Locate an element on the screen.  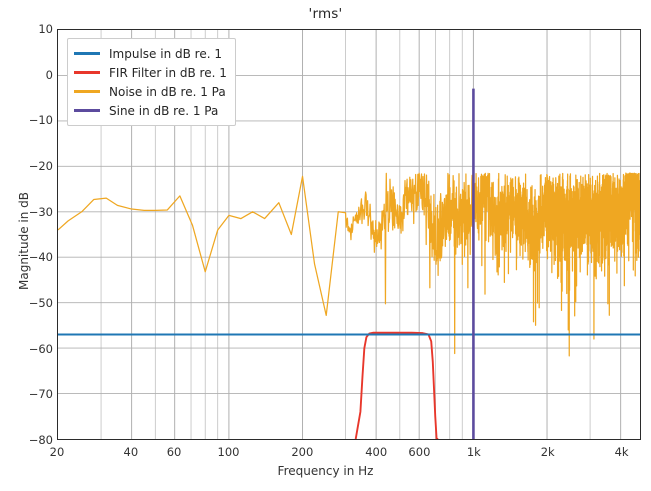
x-tick-label: 1k is located at coordinates (473, 452).